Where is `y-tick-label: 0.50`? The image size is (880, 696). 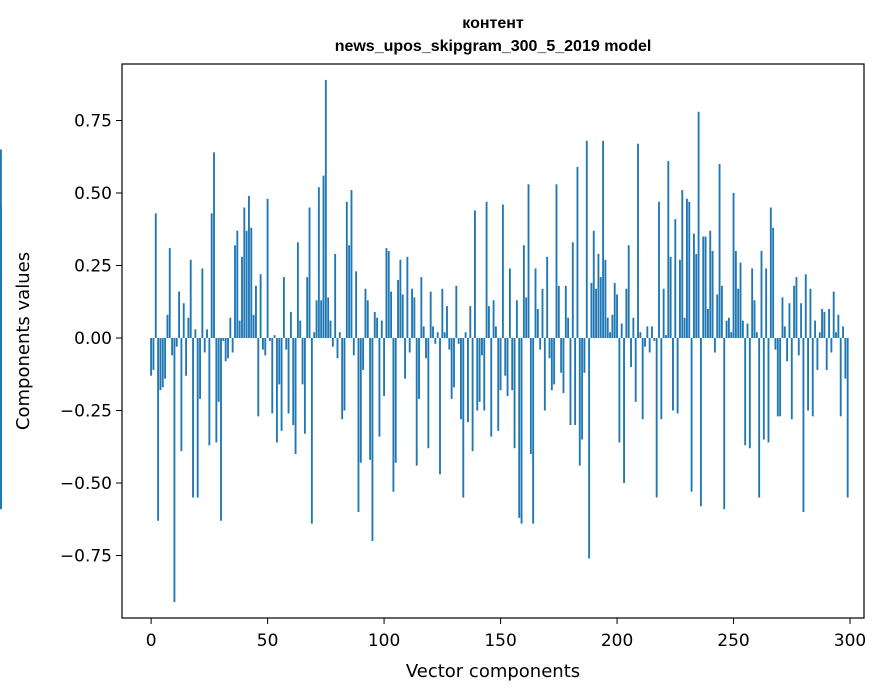 y-tick-label: 0.50 is located at coordinates (93, 194).